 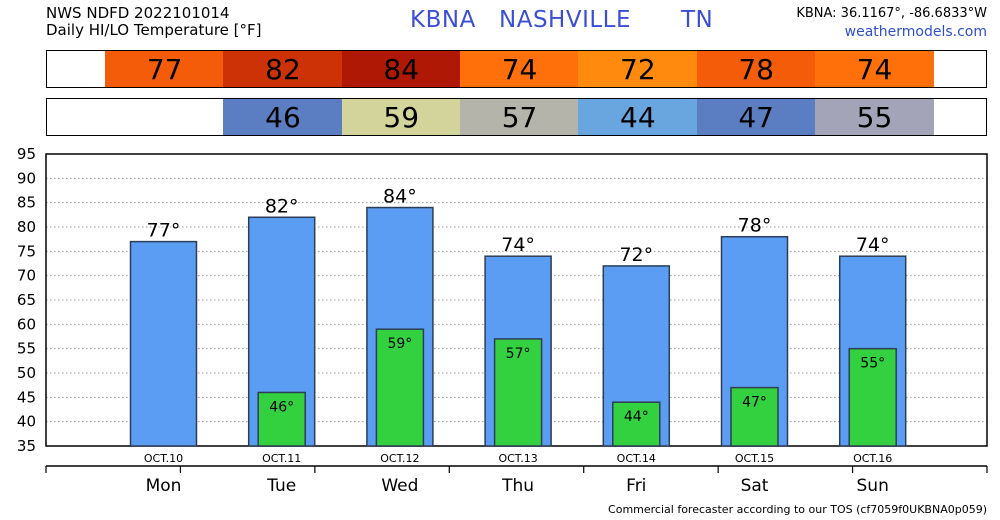 What do you see at coordinates (26, 154) in the screenshot?
I see `y-tick-label: 95` at bounding box center [26, 154].